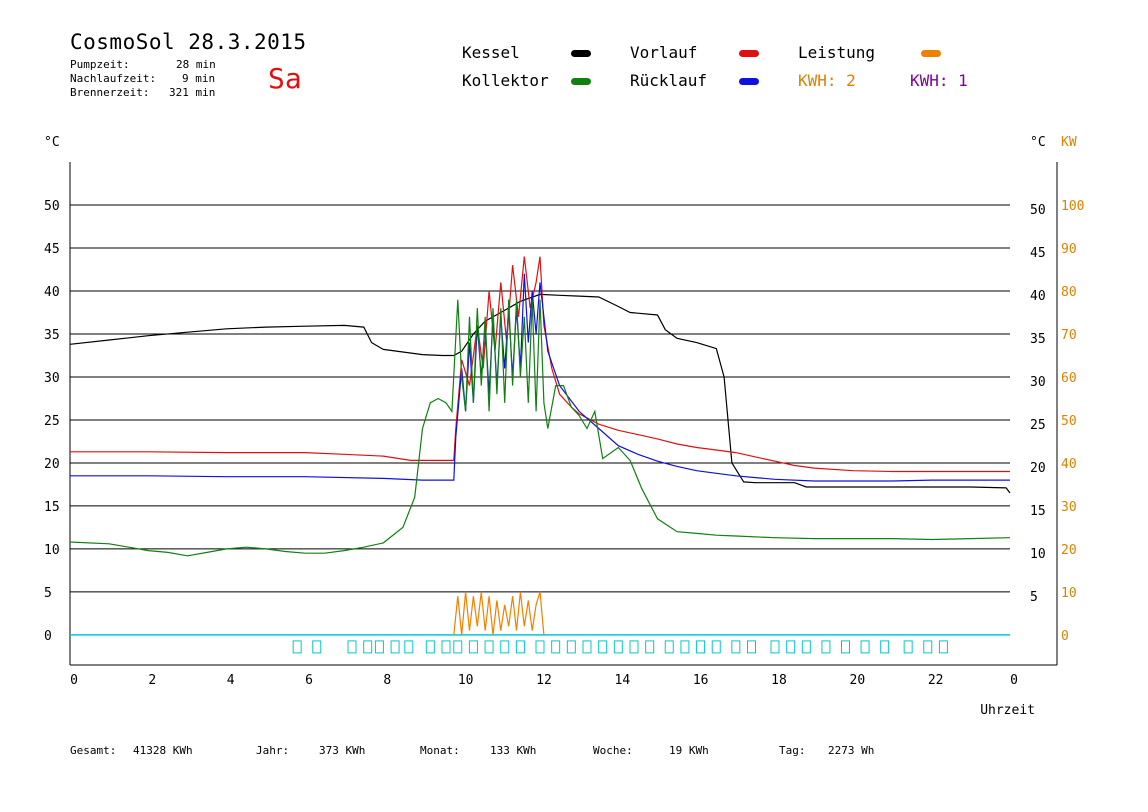  What do you see at coordinates (749, 53) in the screenshot?
I see `legend-vorlauf-swatch` at bounding box center [749, 53].